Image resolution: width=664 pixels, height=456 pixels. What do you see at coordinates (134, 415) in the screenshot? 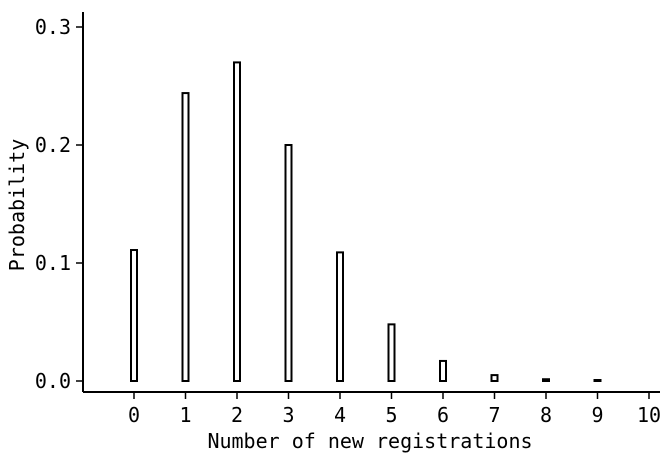
I see `x-tick-label: 0` at bounding box center [134, 415].